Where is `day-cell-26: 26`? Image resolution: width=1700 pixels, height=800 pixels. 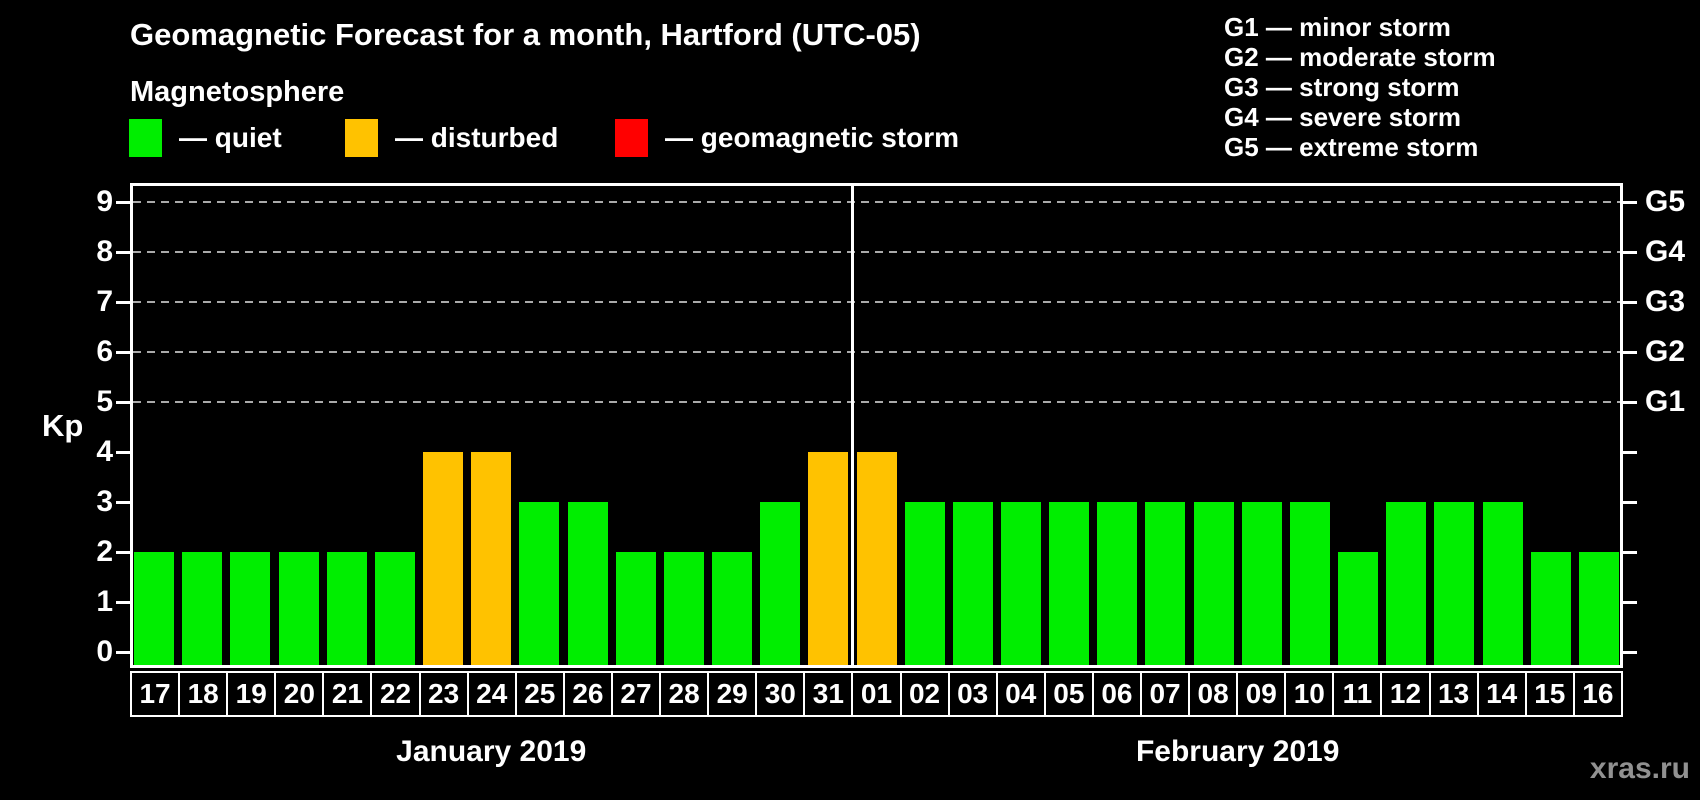 day-cell-26: 26 is located at coordinates (587, 694).